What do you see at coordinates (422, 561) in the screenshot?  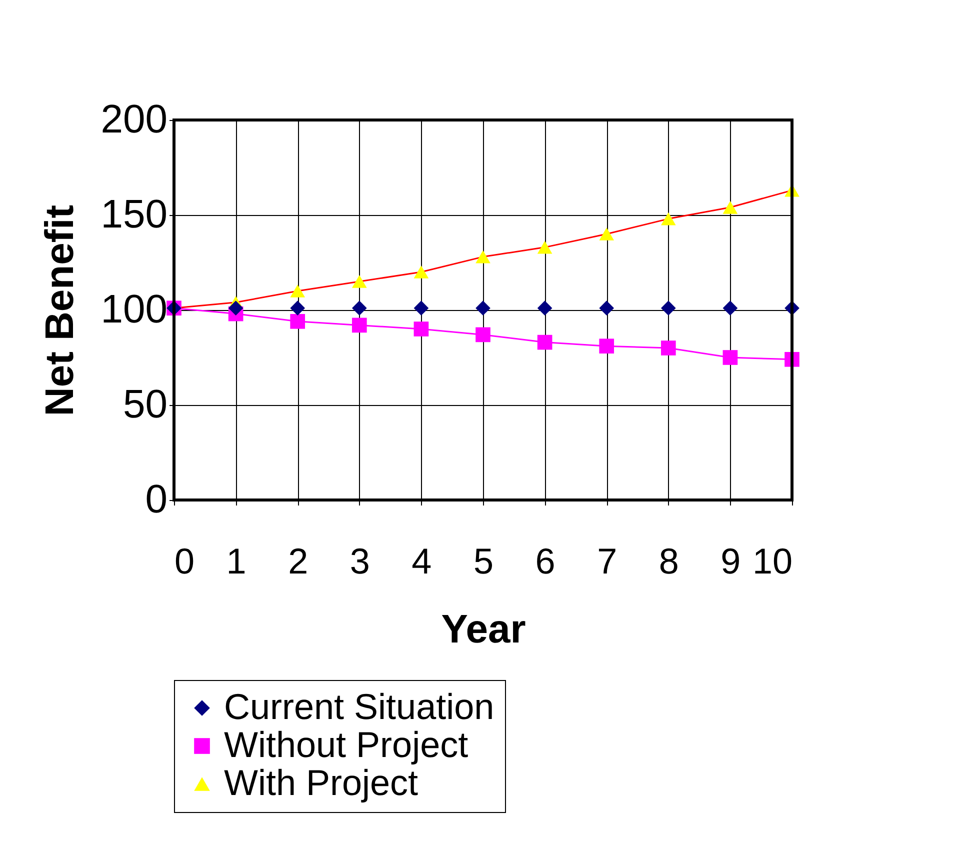 I see `x-tick-label: 4` at bounding box center [422, 561].